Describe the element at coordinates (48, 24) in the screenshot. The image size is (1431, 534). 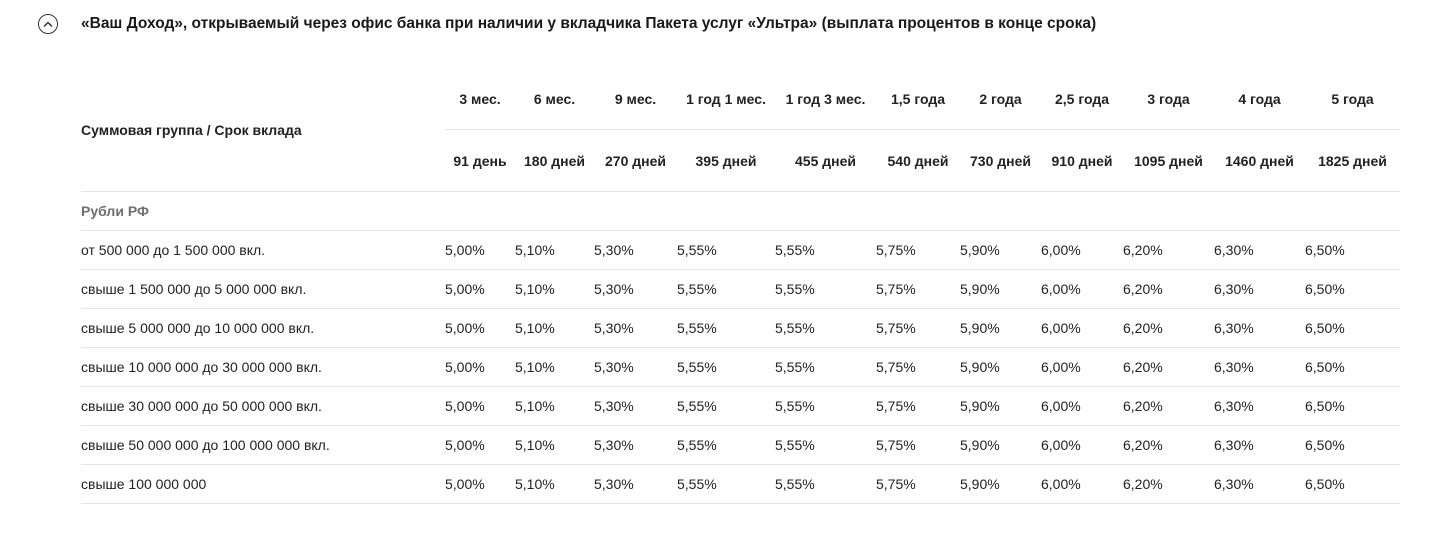
I see `chevron-up-icon` at that location.